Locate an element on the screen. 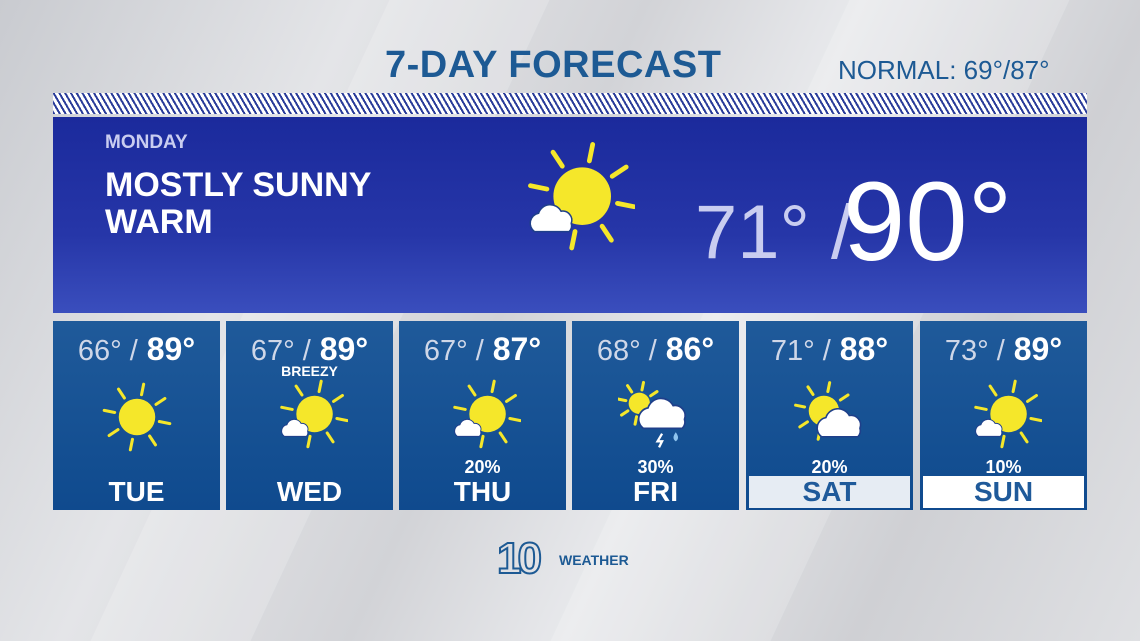  day-name: SAT is located at coordinates (829, 492).